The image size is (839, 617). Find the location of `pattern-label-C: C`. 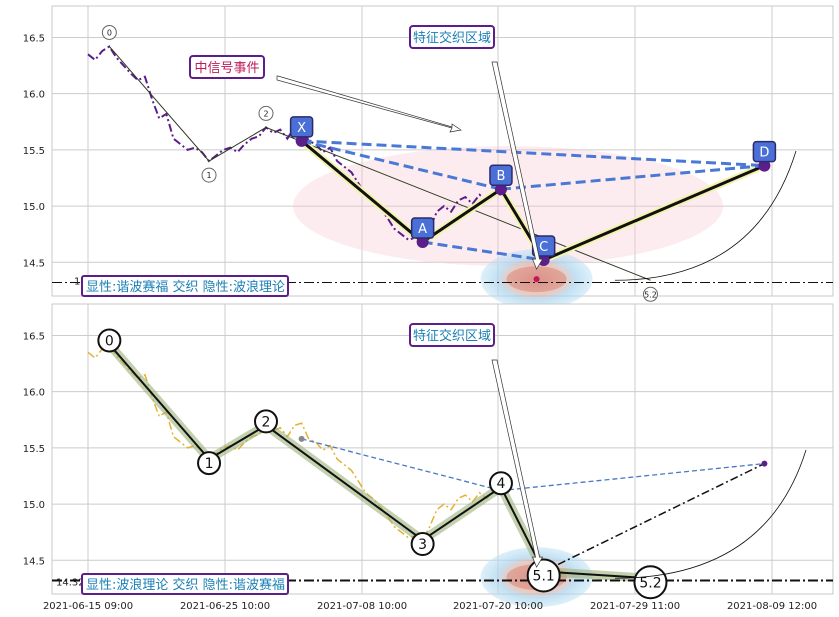

pattern-label-C: C is located at coordinates (543, 247).